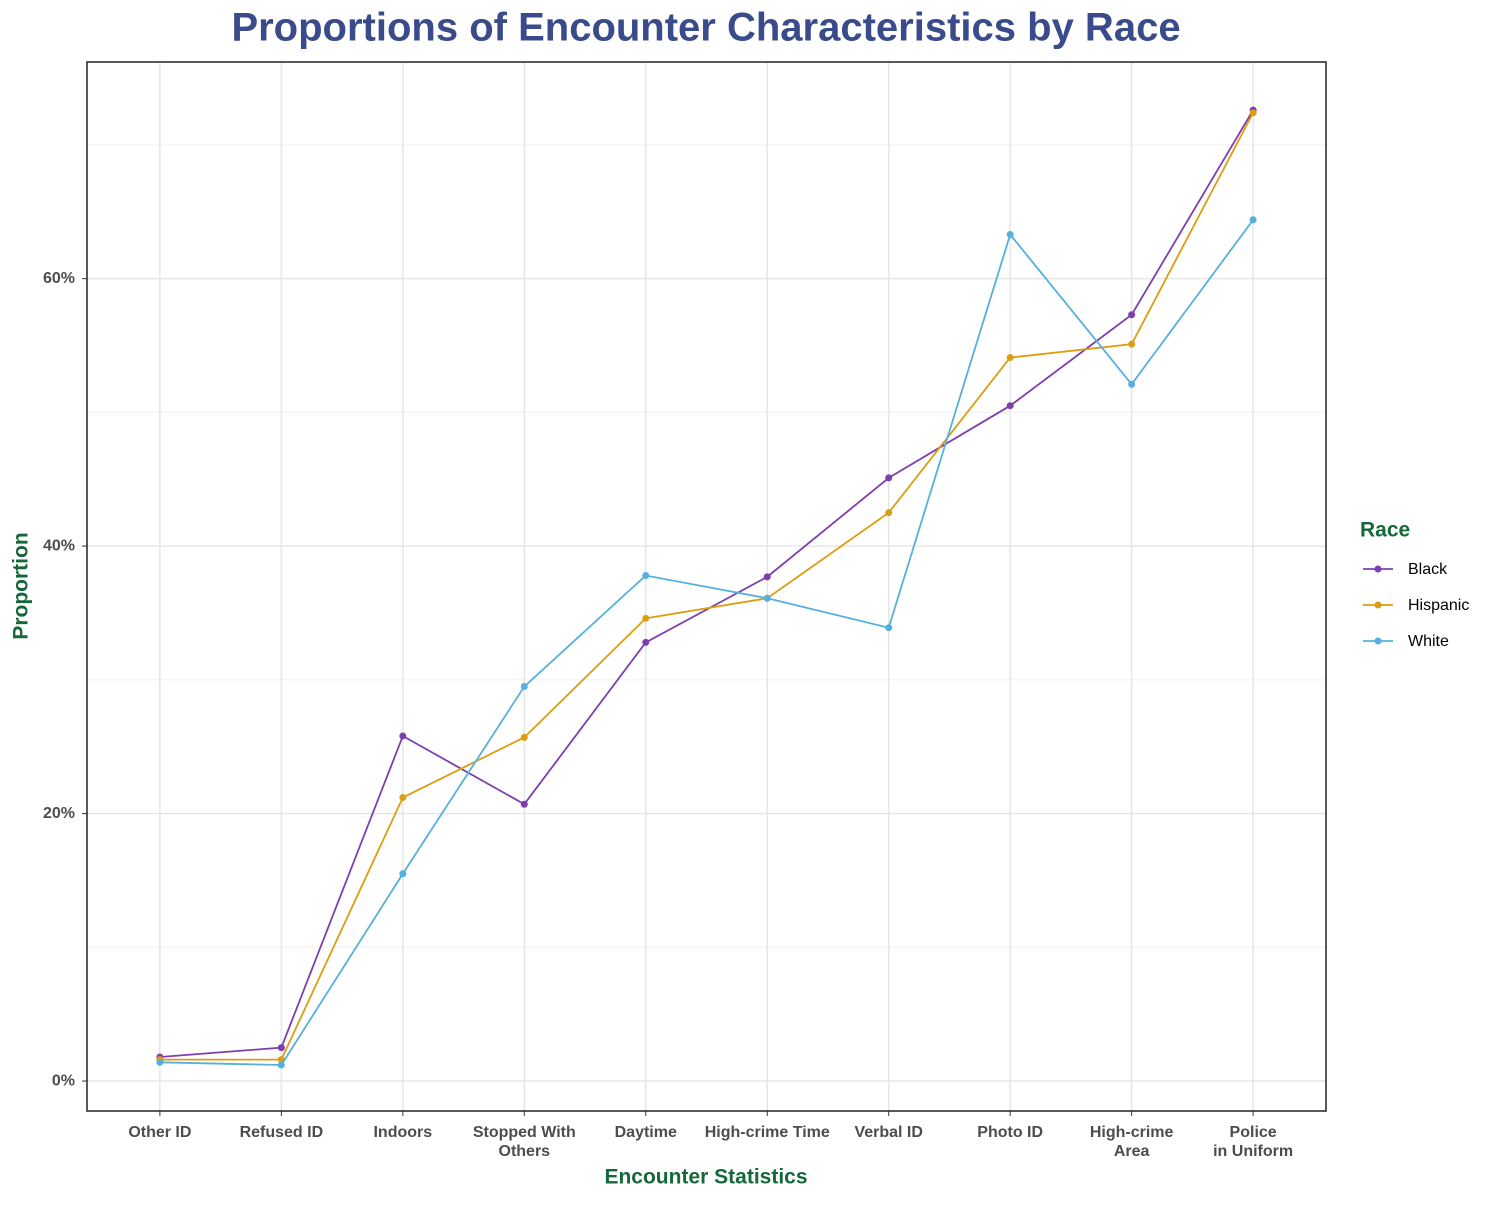 Image resolution: width=1500 pixels, height=1205 pixels. I want to click on y-tick-label: 40%, so click(59, 545).